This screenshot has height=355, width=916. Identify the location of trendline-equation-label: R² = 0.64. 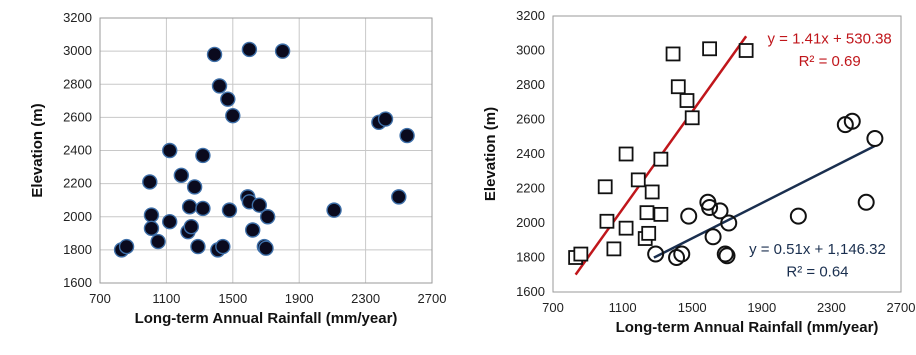
(817, 271).